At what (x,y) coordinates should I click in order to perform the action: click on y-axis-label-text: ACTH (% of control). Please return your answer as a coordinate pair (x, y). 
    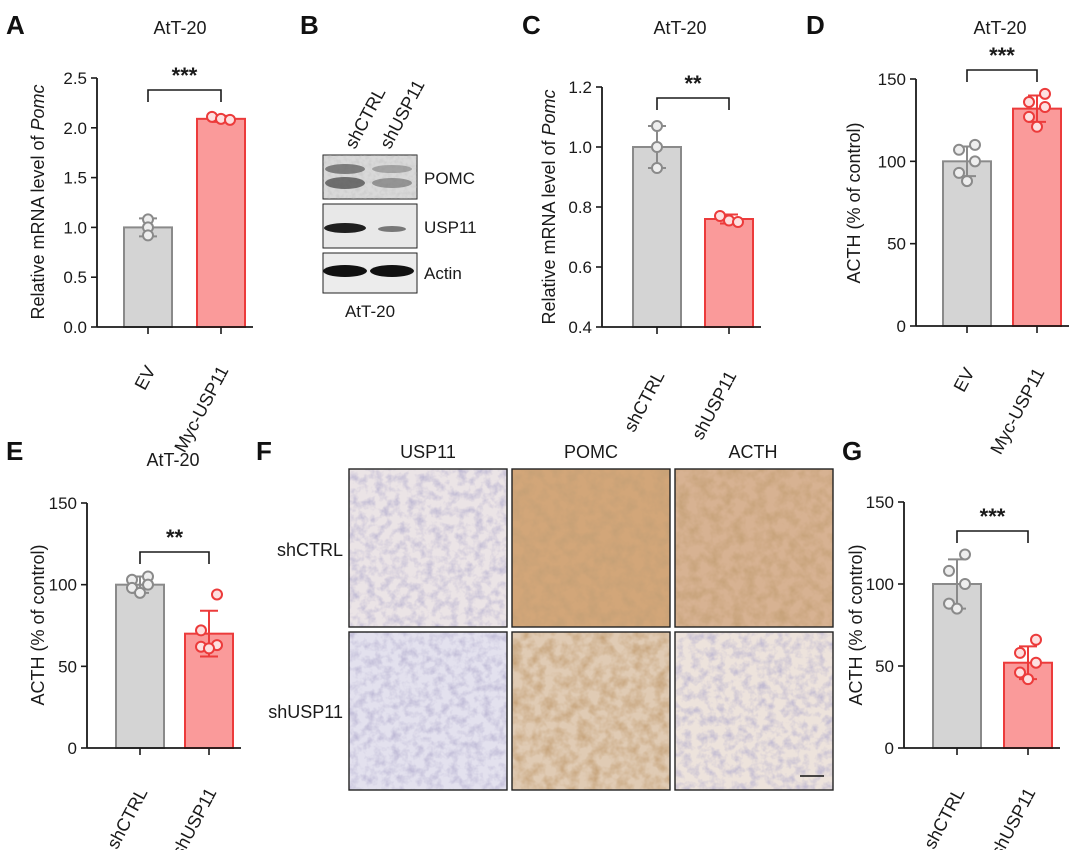
    Looking at the image, I should click on (854, 202).